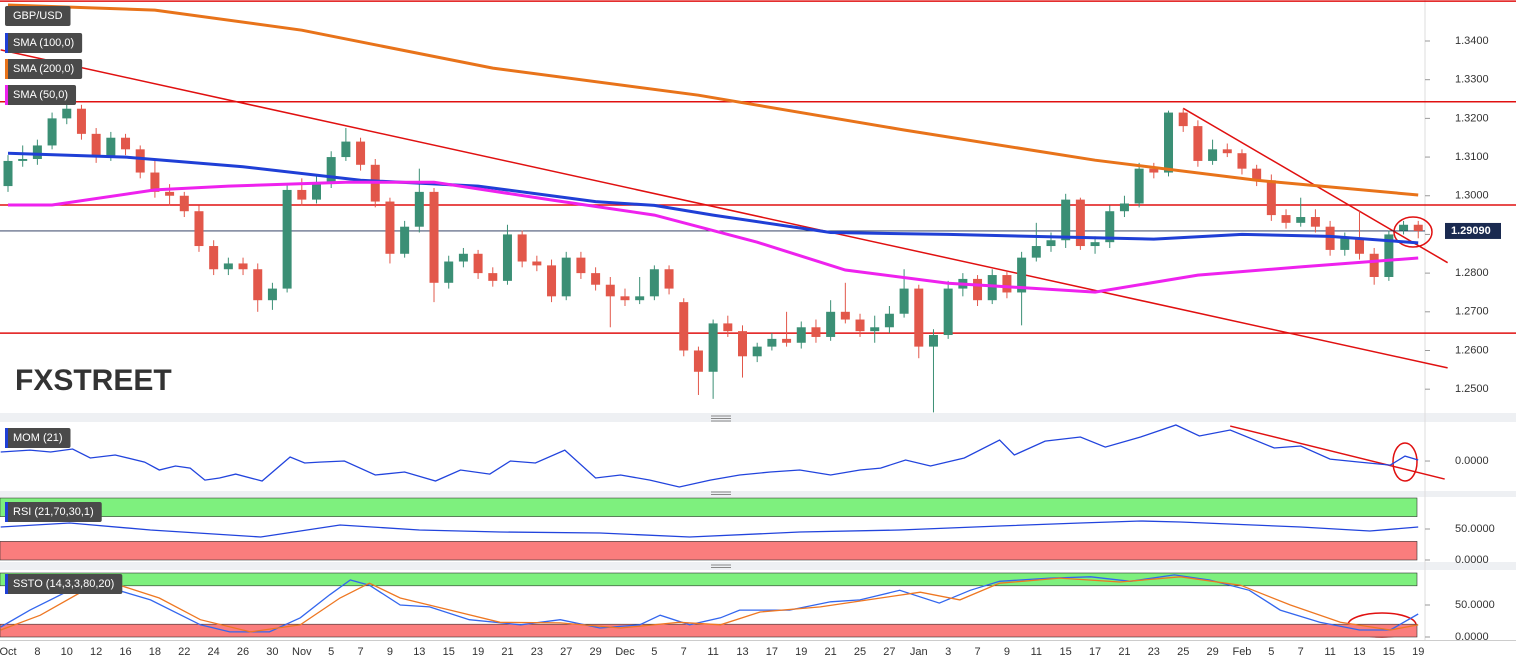  What do you see at coordinates (214, 652) in the screenshot?
I see `x-tick-label: 24` at bounding box center [214, 652].